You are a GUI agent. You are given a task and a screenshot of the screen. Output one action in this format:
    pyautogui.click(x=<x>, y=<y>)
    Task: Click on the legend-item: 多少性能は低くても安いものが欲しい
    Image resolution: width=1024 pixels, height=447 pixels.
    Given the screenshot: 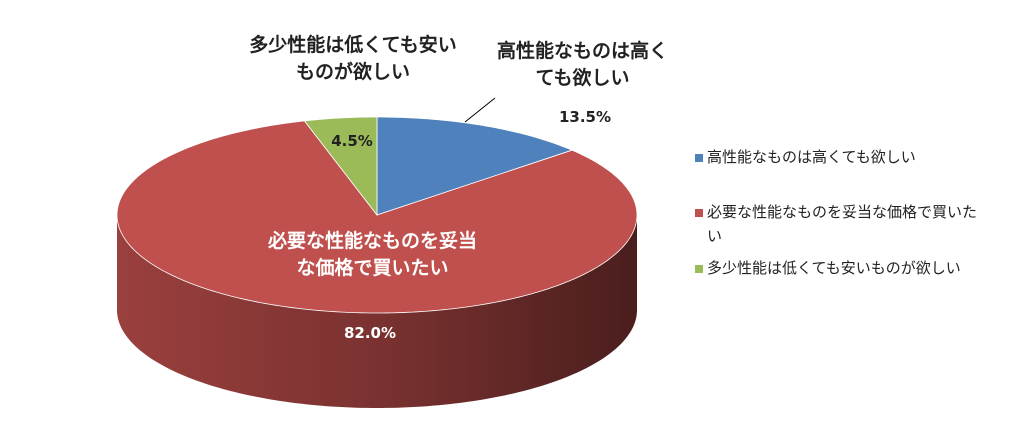 What is the action you would take?
    pyautogui.click(x=840, y=268)
    